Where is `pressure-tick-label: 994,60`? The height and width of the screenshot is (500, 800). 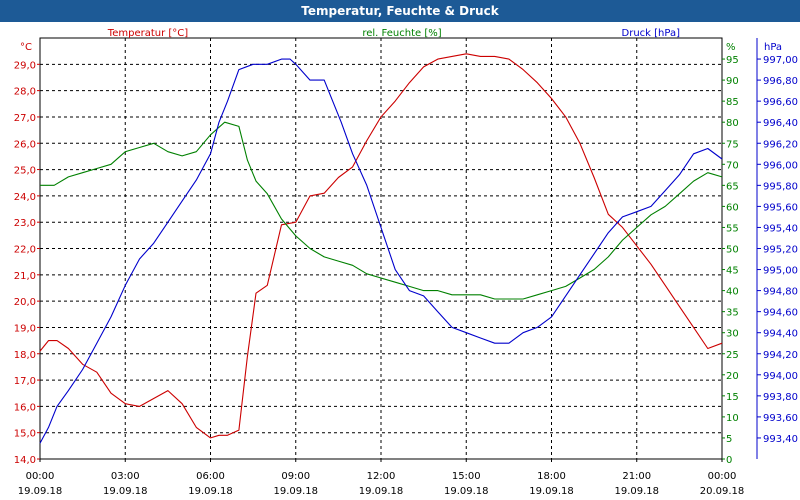
pressure-tick-label: 994,60 is located at coordinates (780, 313).